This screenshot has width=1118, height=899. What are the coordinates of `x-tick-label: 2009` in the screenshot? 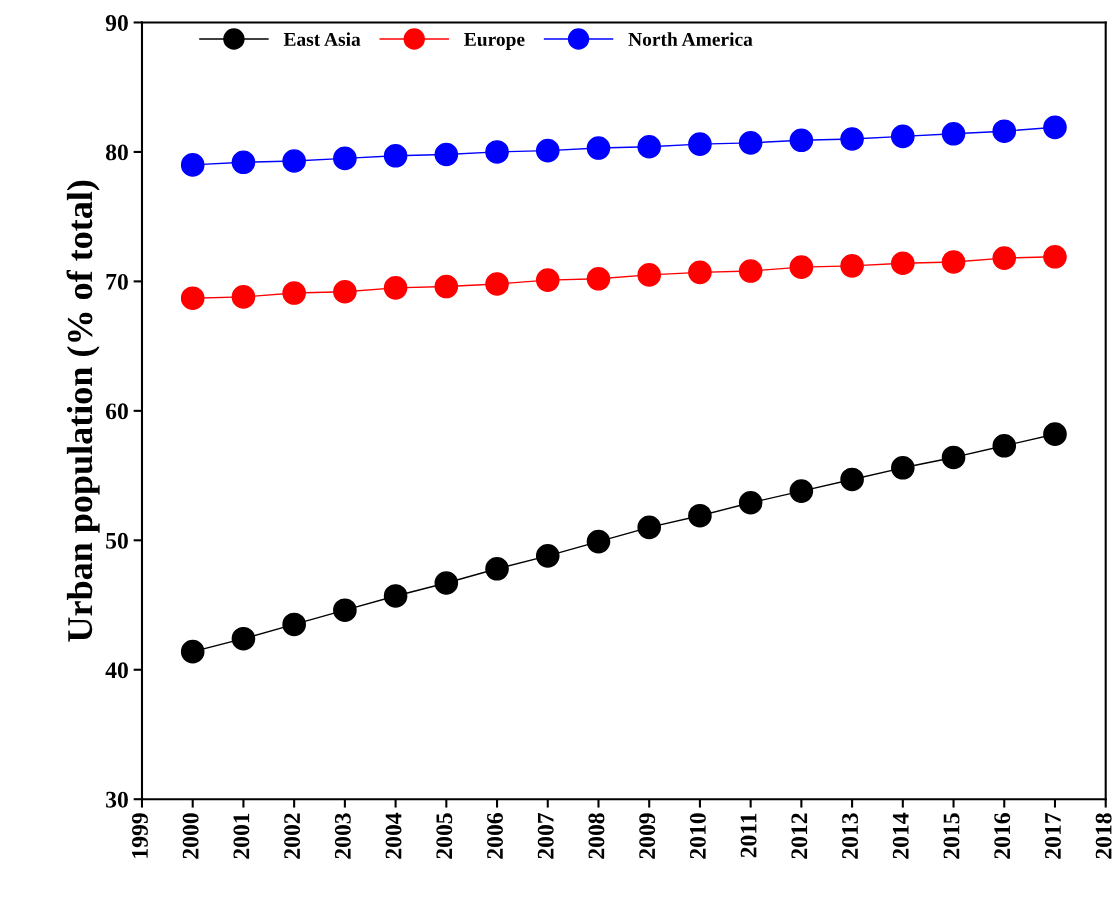 It's located at (647, 836).